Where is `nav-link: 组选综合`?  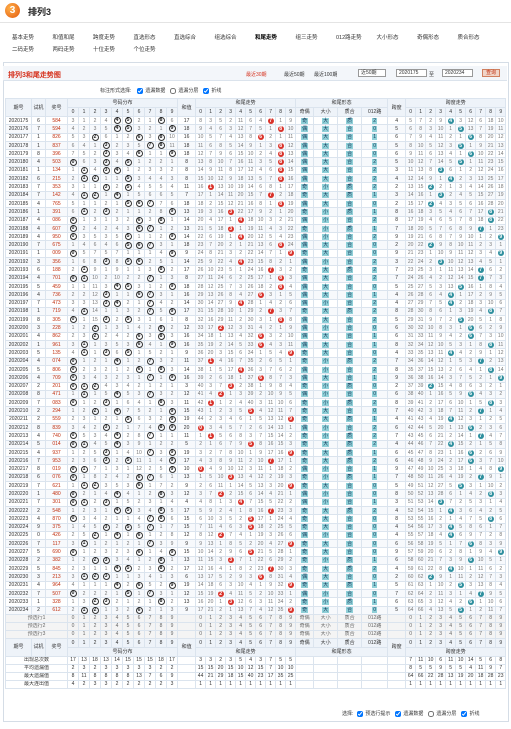
nav-link: 组选综合 is located at coordinates (225, 38).